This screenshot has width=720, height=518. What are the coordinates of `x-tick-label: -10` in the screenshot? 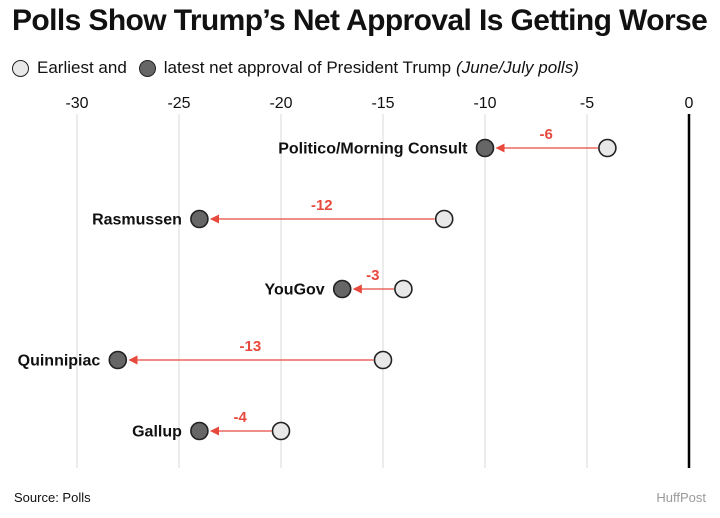 It's located at (484, 103).